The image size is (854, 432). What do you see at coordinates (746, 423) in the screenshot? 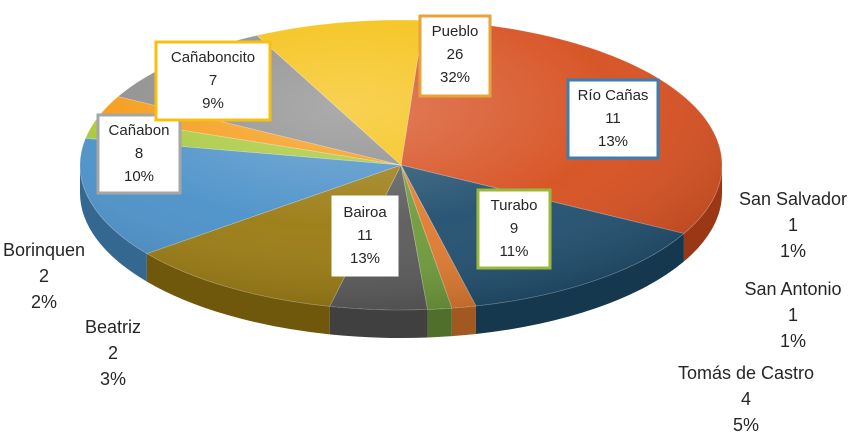
I see `label-percent: 5%` at bounding box center [746, 423].